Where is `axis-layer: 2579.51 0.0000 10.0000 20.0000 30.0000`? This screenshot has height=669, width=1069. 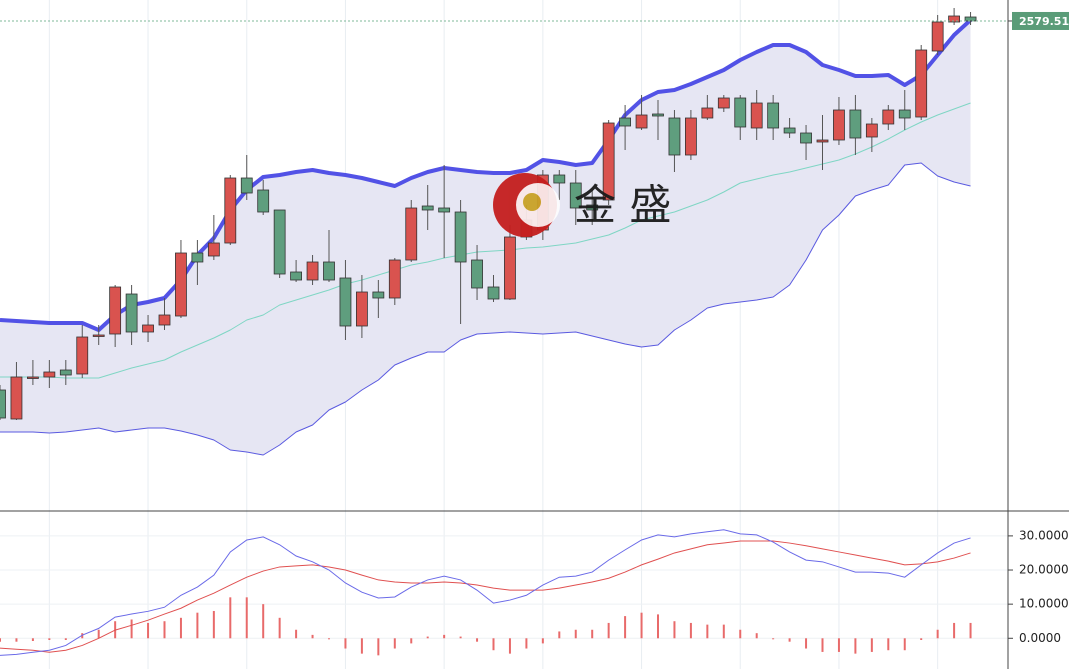
axis-layer: 2579.51 0.0000 10.0000 20.0000 30.0000 is located at coordinates (1038, 328).